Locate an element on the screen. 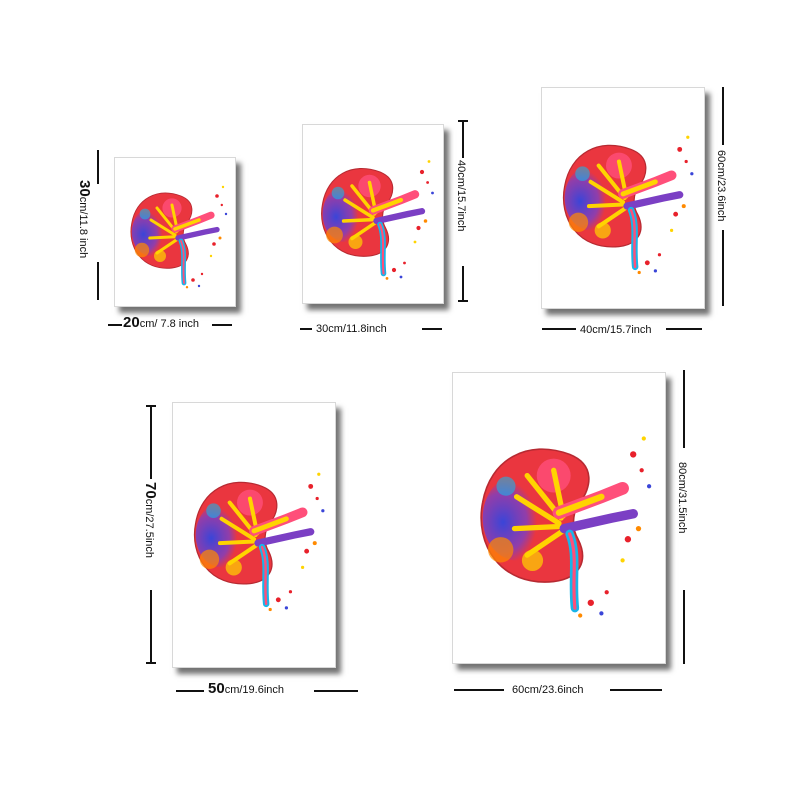 The image size is (800, 800). width-unit: 30cm/11.8inch is located at coordinates (351, 329).